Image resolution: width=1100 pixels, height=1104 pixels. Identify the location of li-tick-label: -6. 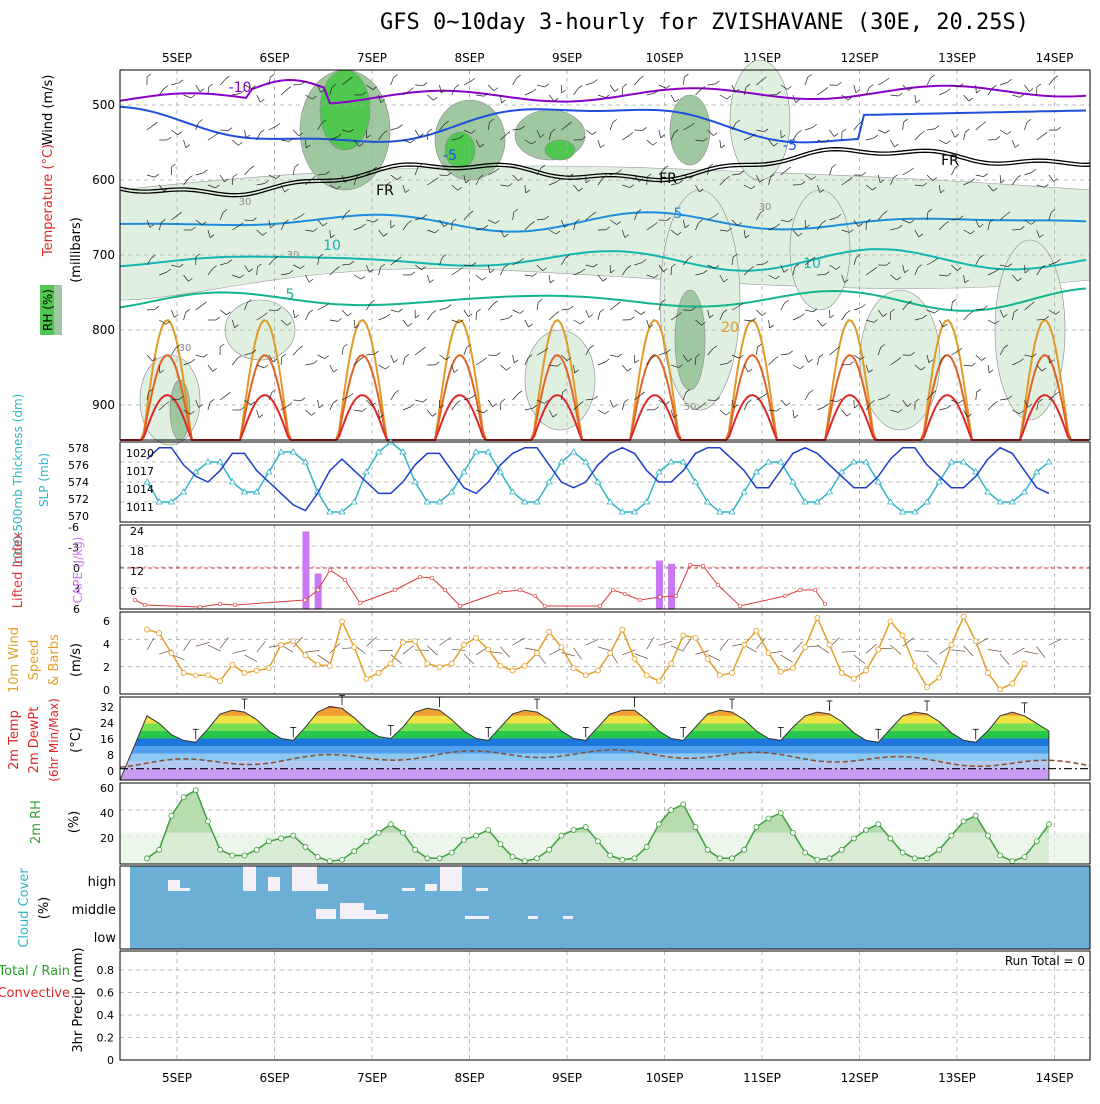
(73, 527).